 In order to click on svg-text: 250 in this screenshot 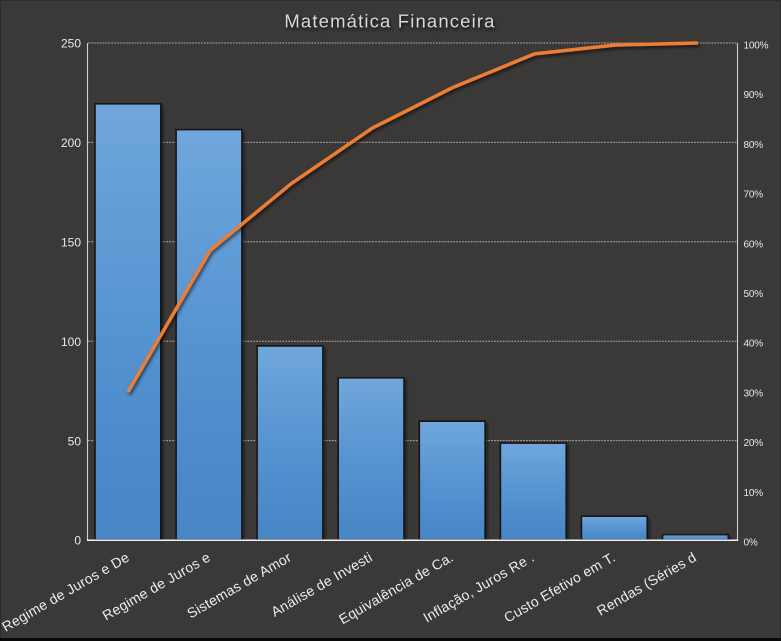, I will do `click(71, 44)`.